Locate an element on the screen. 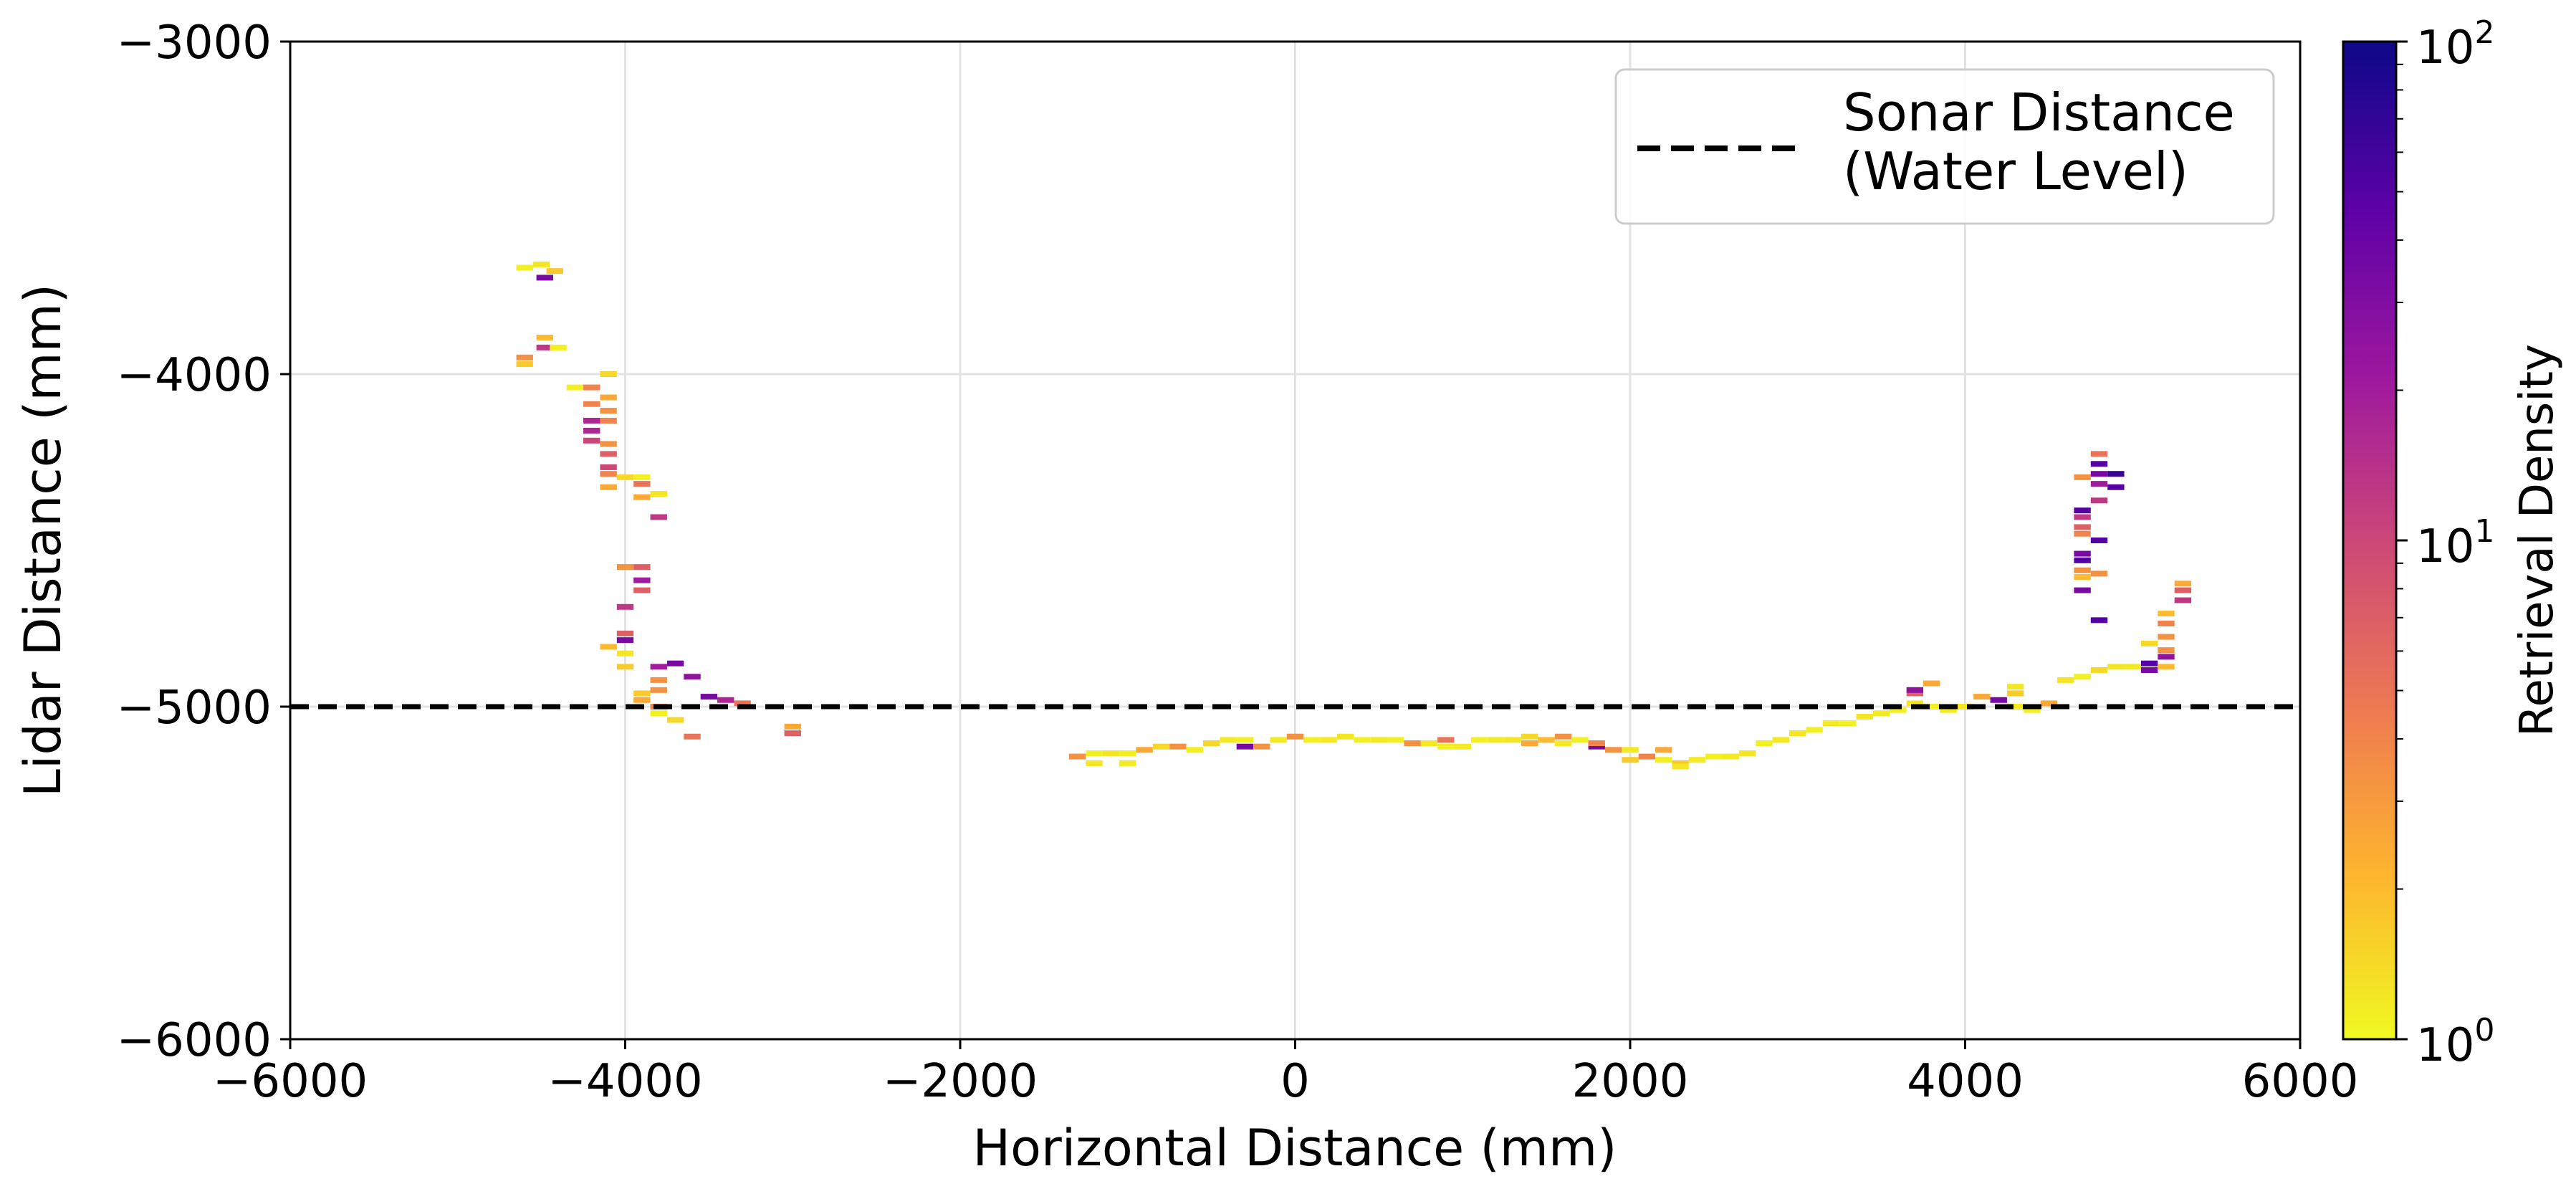 The width and height of the screenshot is (2576, 1194). colorbar-ticks: 10⁰ 10¹ 10² is located at coordinates (2445, 543).